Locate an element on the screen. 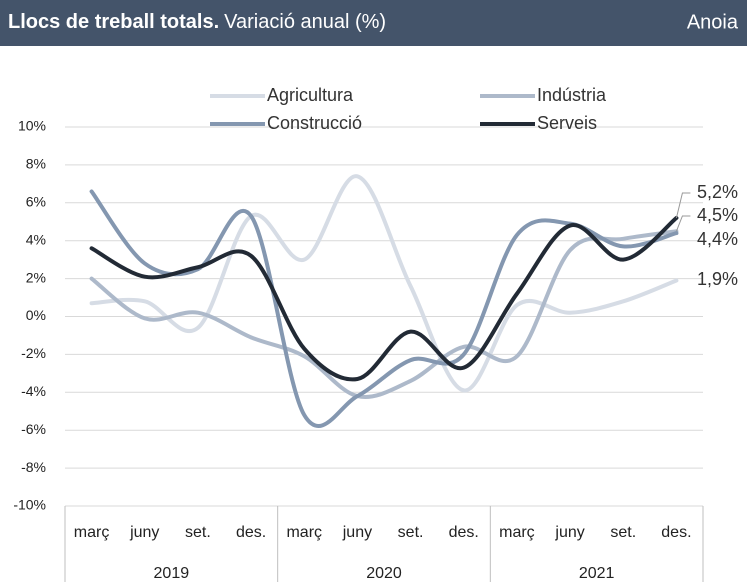 This screenshot has height=587, width=747. legend-label: Agricultura is located at coordinates (310, 95).